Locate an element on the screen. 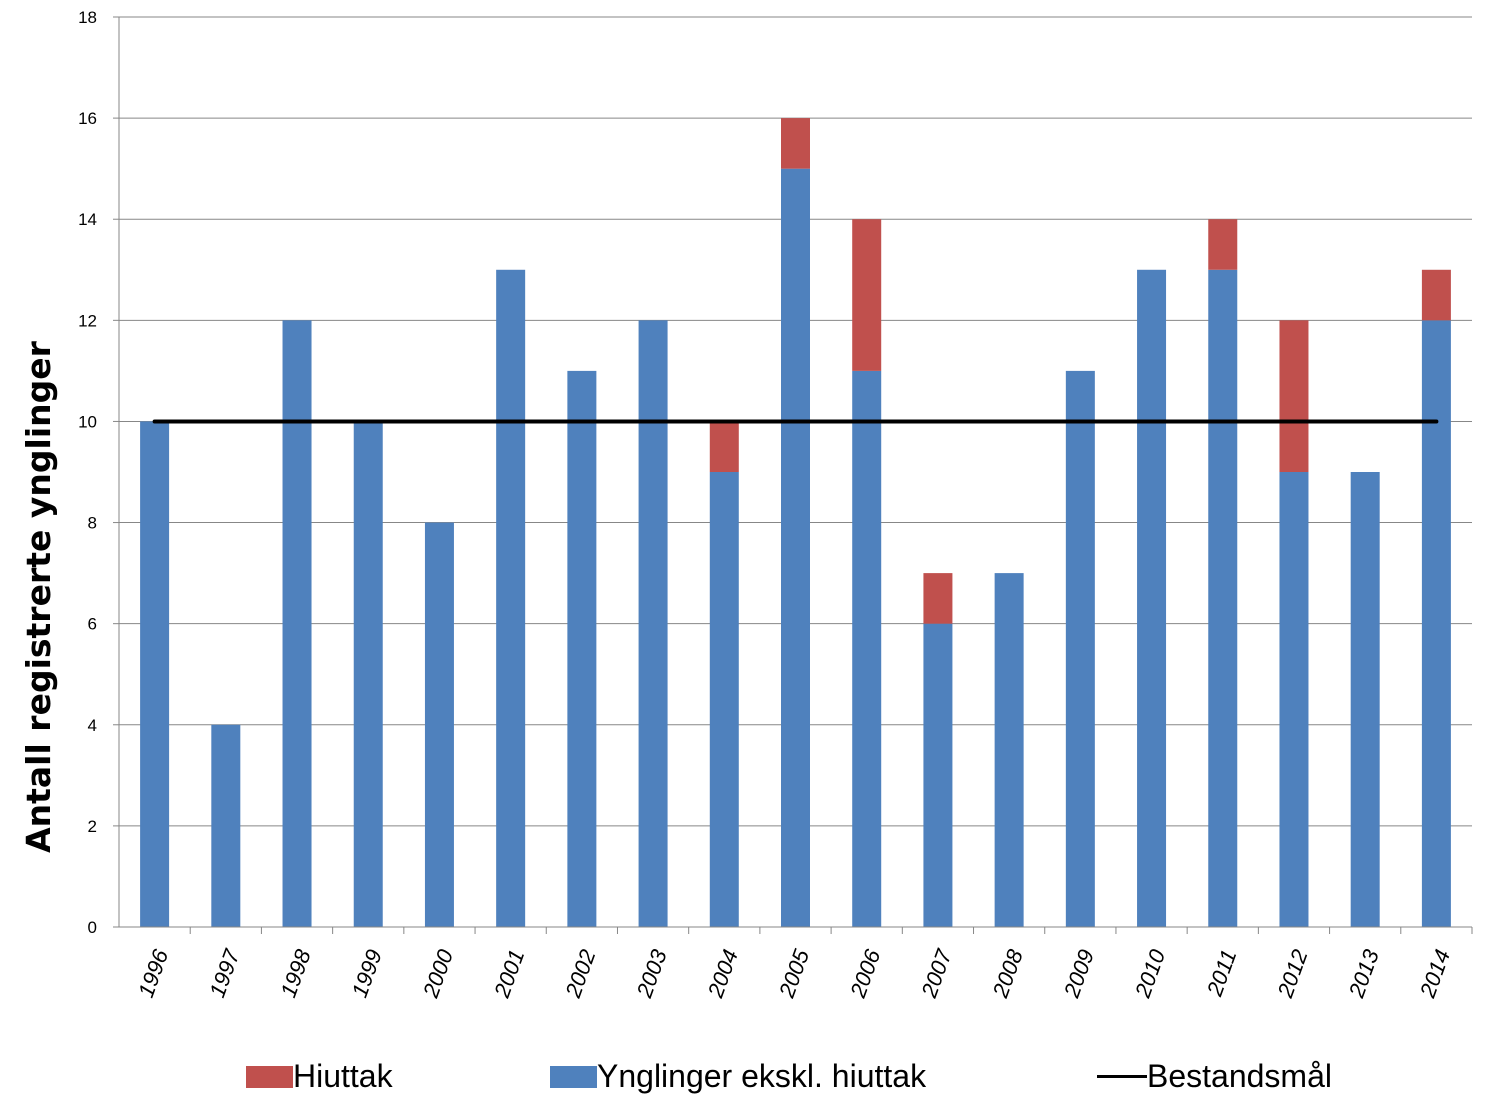  y-tick-labels: 0 2 4 6 8 10 12 14 16 18 is located at coordinates (98, 472).